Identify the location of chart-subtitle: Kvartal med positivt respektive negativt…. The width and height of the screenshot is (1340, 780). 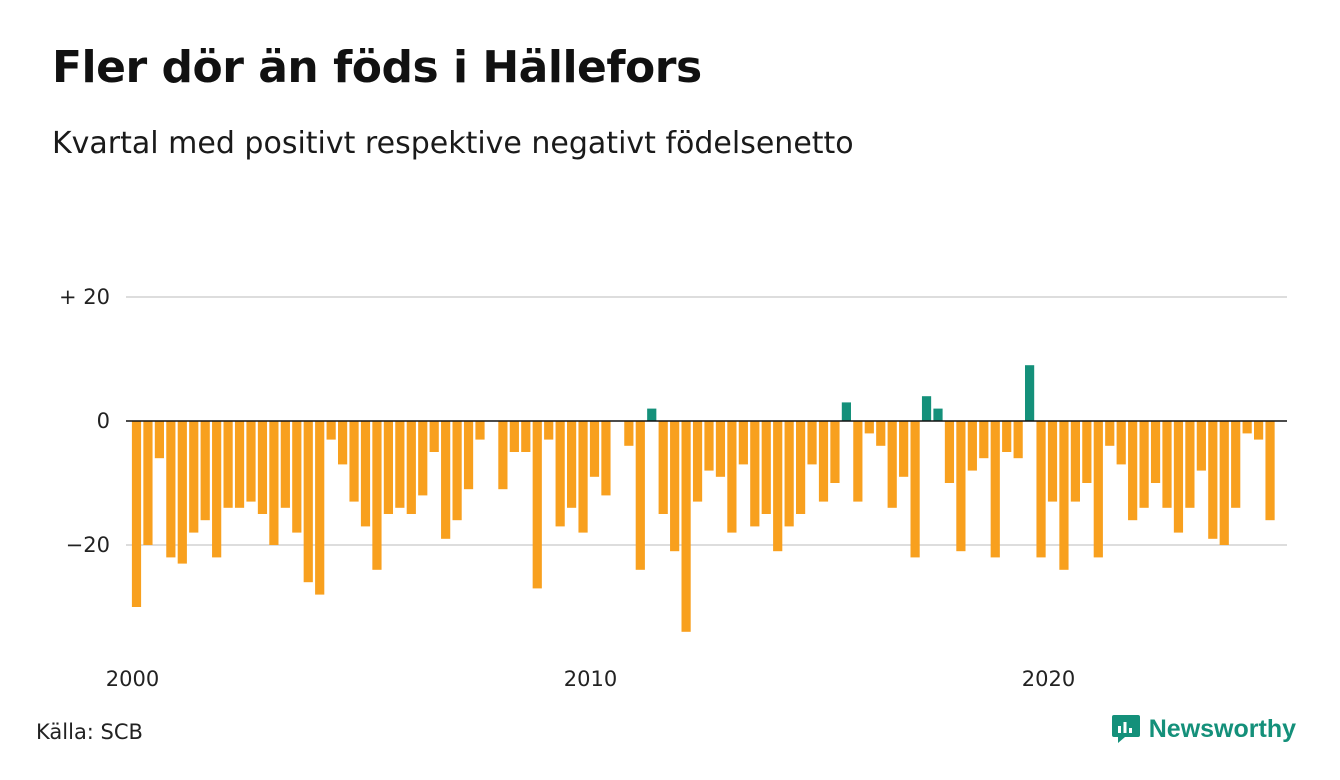
(453, 143).